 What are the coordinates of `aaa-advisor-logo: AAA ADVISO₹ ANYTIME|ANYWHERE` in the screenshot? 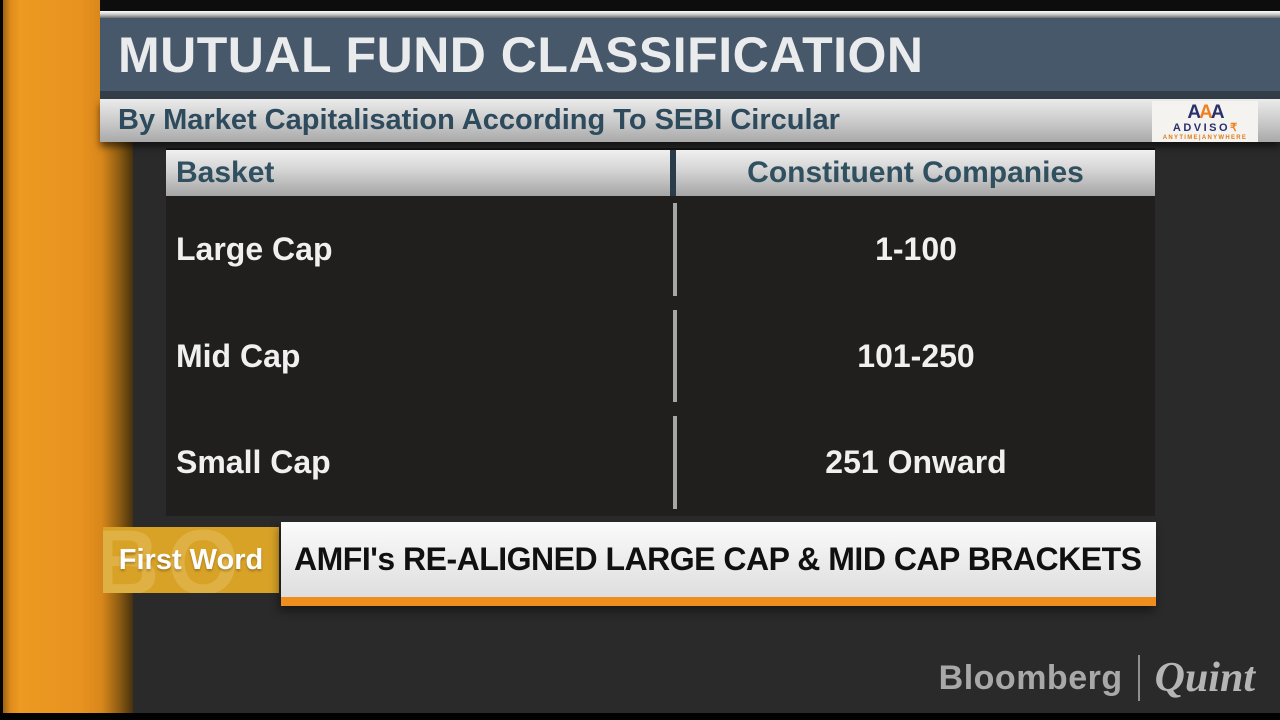 It's located at (1205, 121).